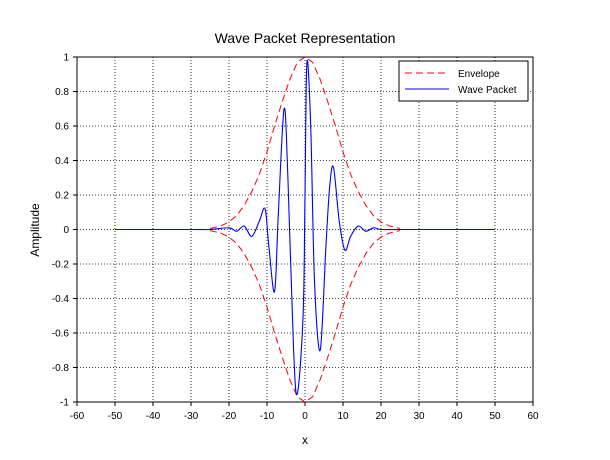 The height and width of the screenshot is (460, 610). I want to click on y-tick-label: -0.8, so click(61, 368).